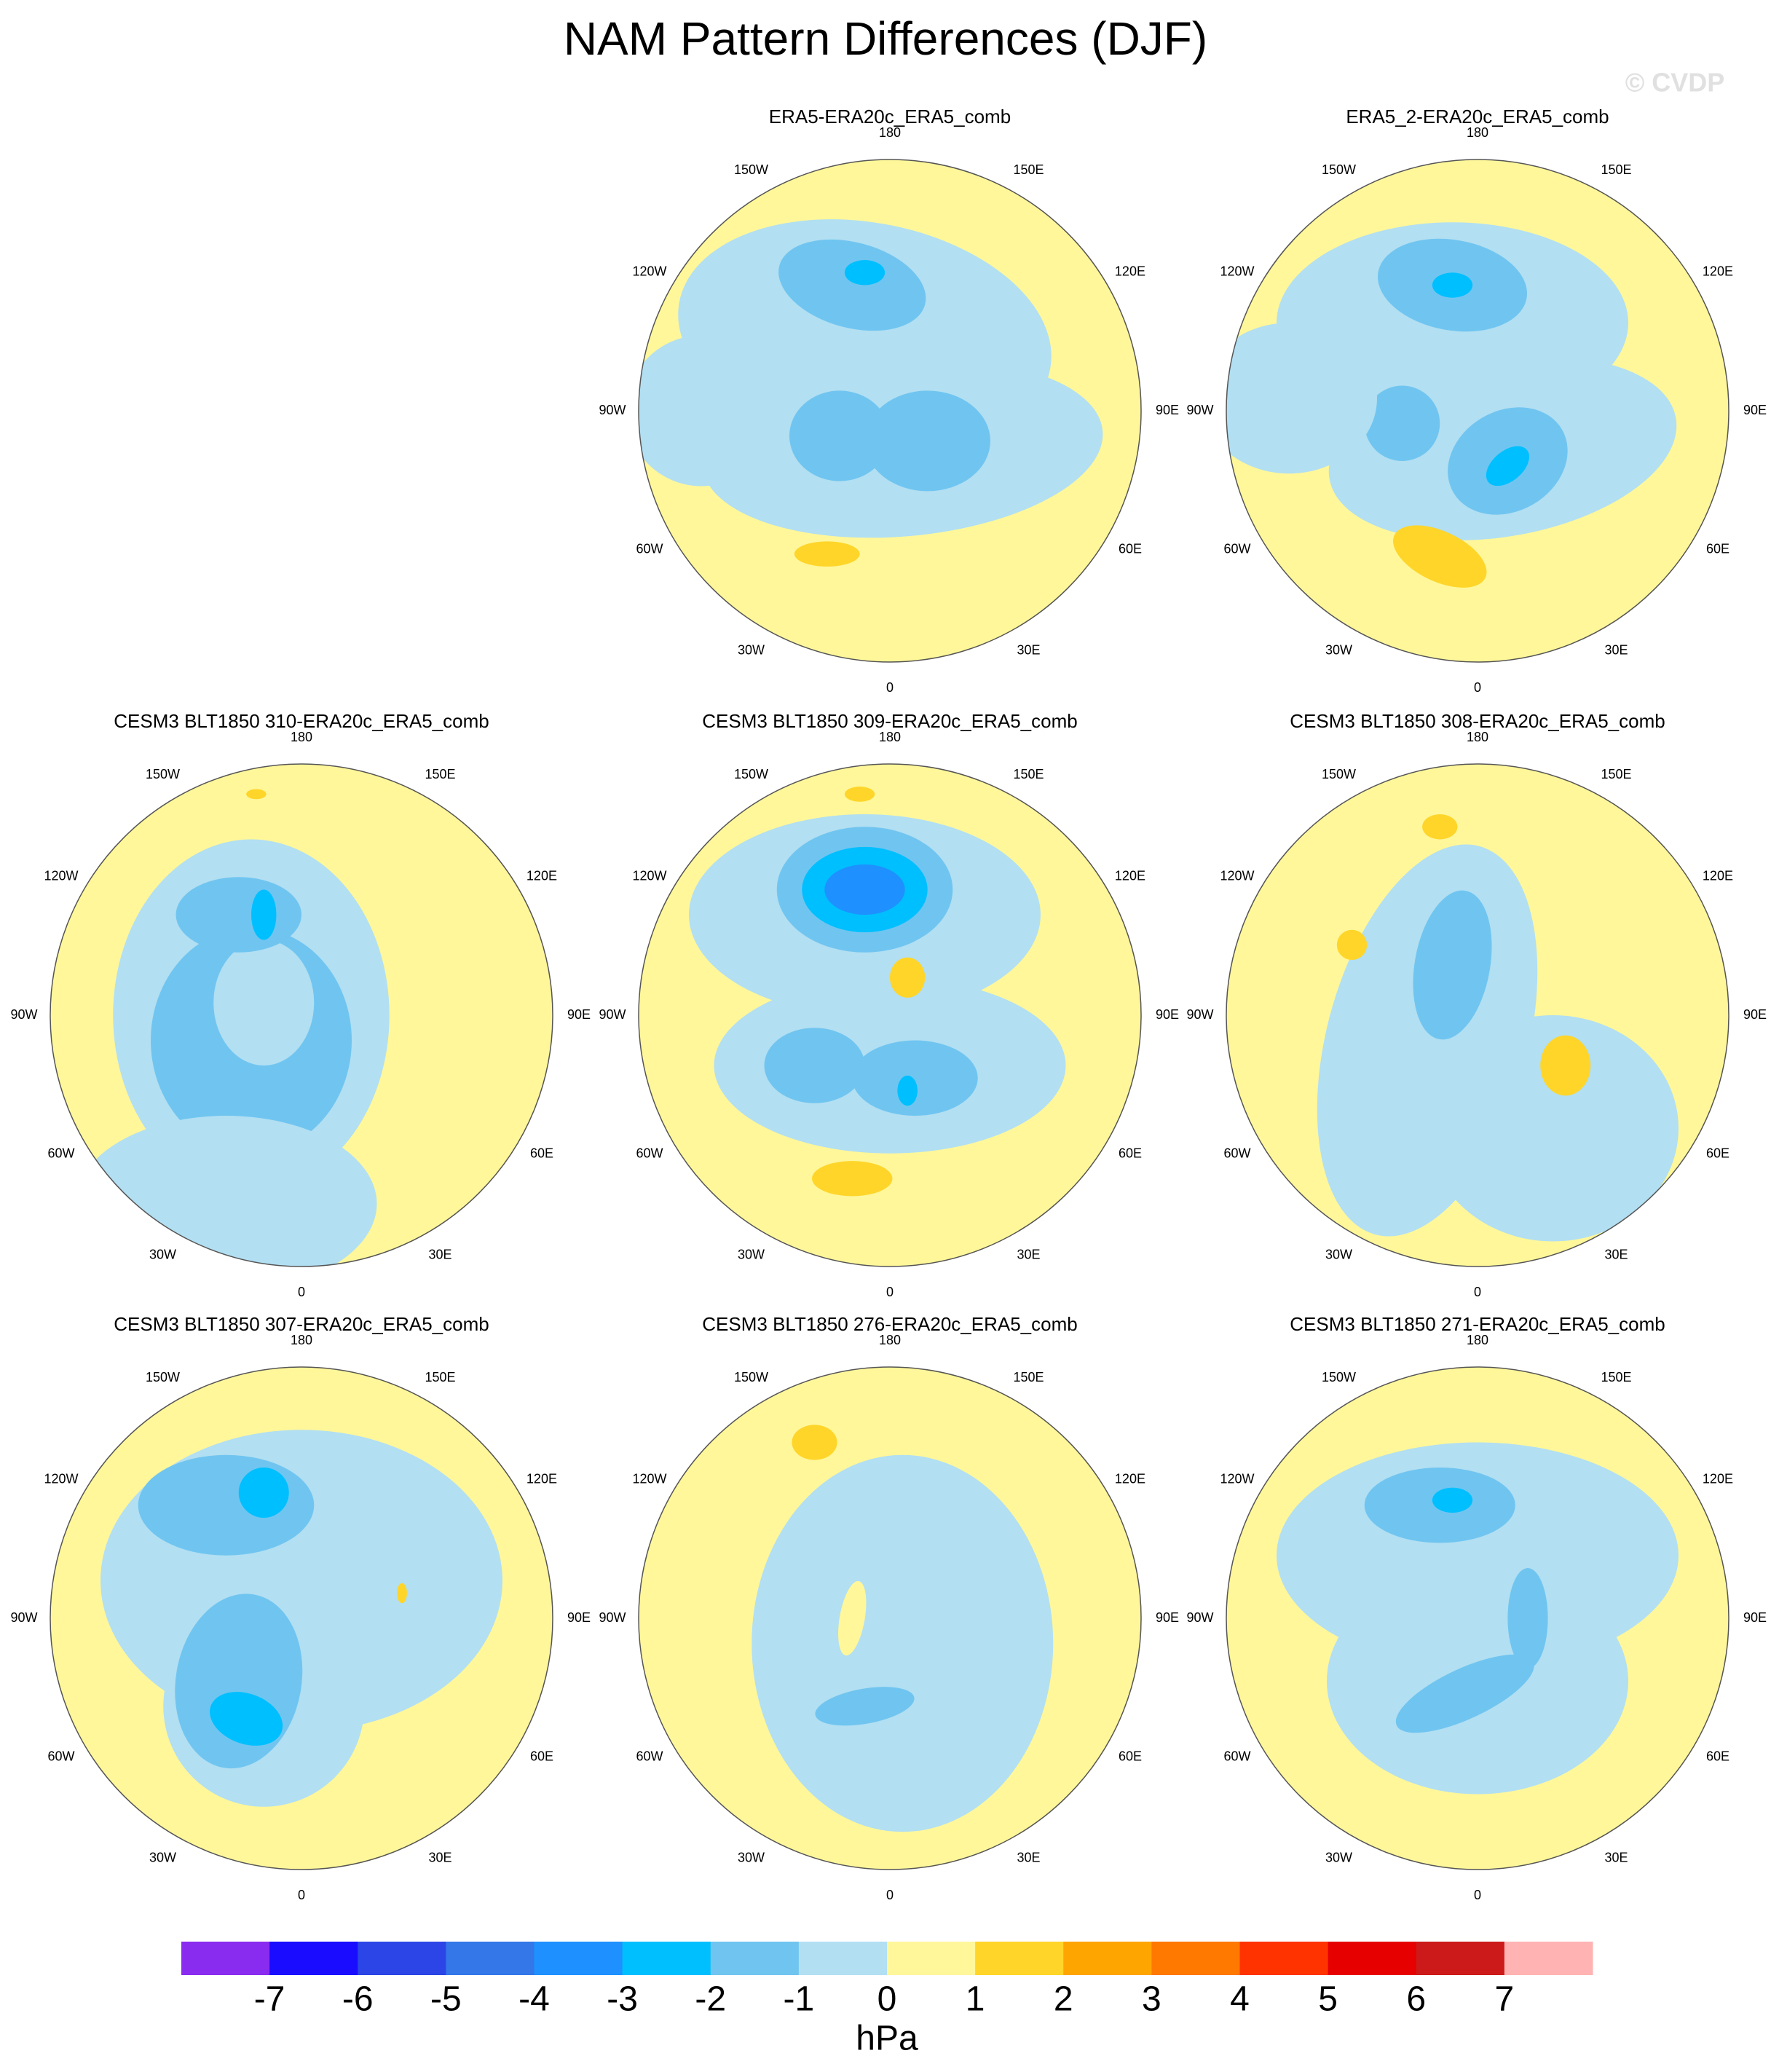 This screenshot has height=2072, width=1771. I want to click on longitude-label: 120E, so click(541, 1478).